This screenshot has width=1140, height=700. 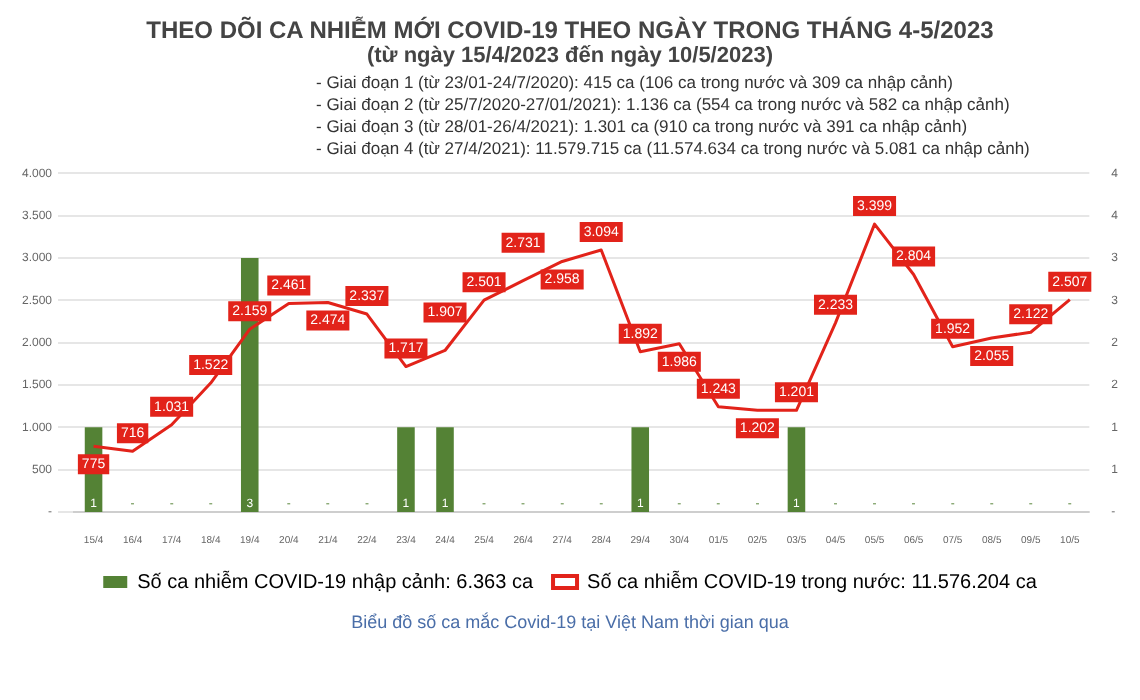 What do you see at coordinates (335, 581) in the screenshot?
I see `legend-label: Số ca nhiễm COVID-19 nhập cảnh: 6.363 ca` at bounding box center [335, 581].